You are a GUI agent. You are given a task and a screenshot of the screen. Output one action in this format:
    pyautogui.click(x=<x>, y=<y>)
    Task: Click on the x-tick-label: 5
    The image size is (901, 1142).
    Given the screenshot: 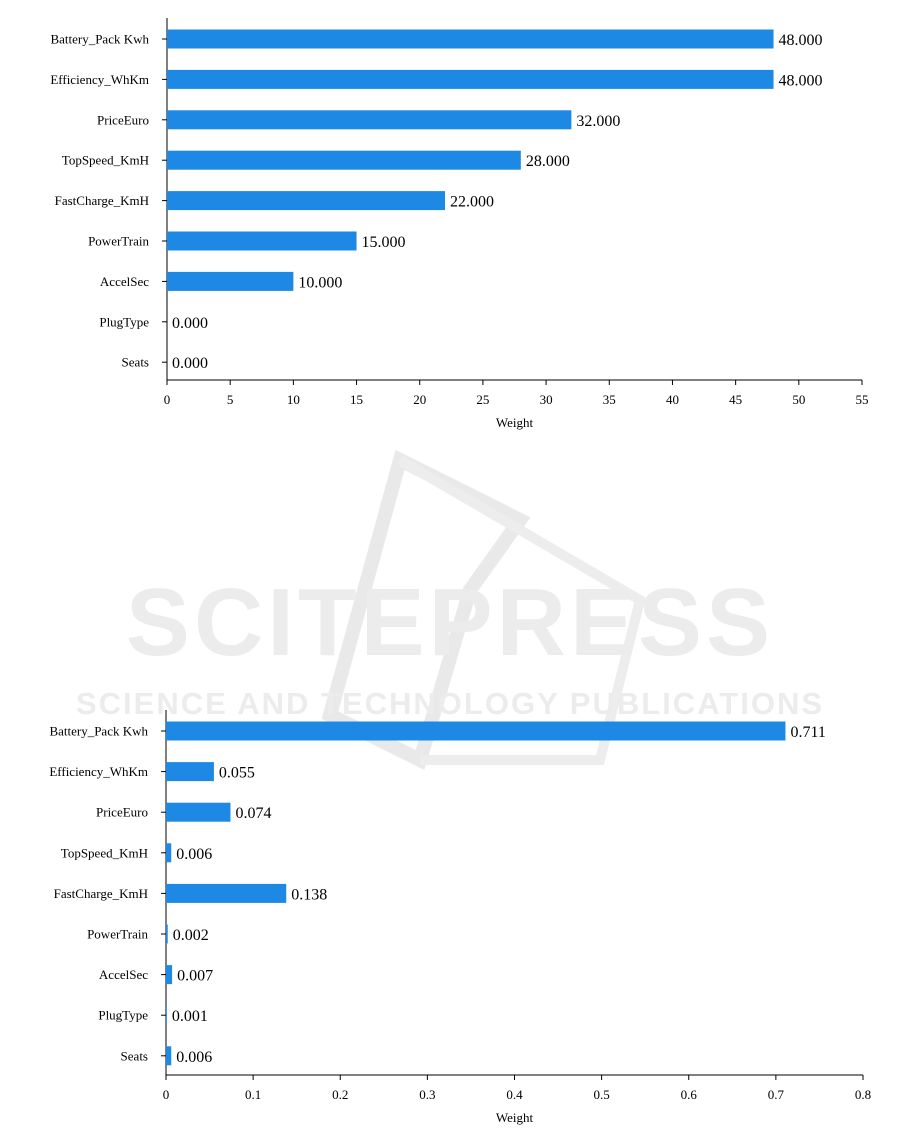 What is the action you would take?
    pyautogui.click(x=230, y=399)
    